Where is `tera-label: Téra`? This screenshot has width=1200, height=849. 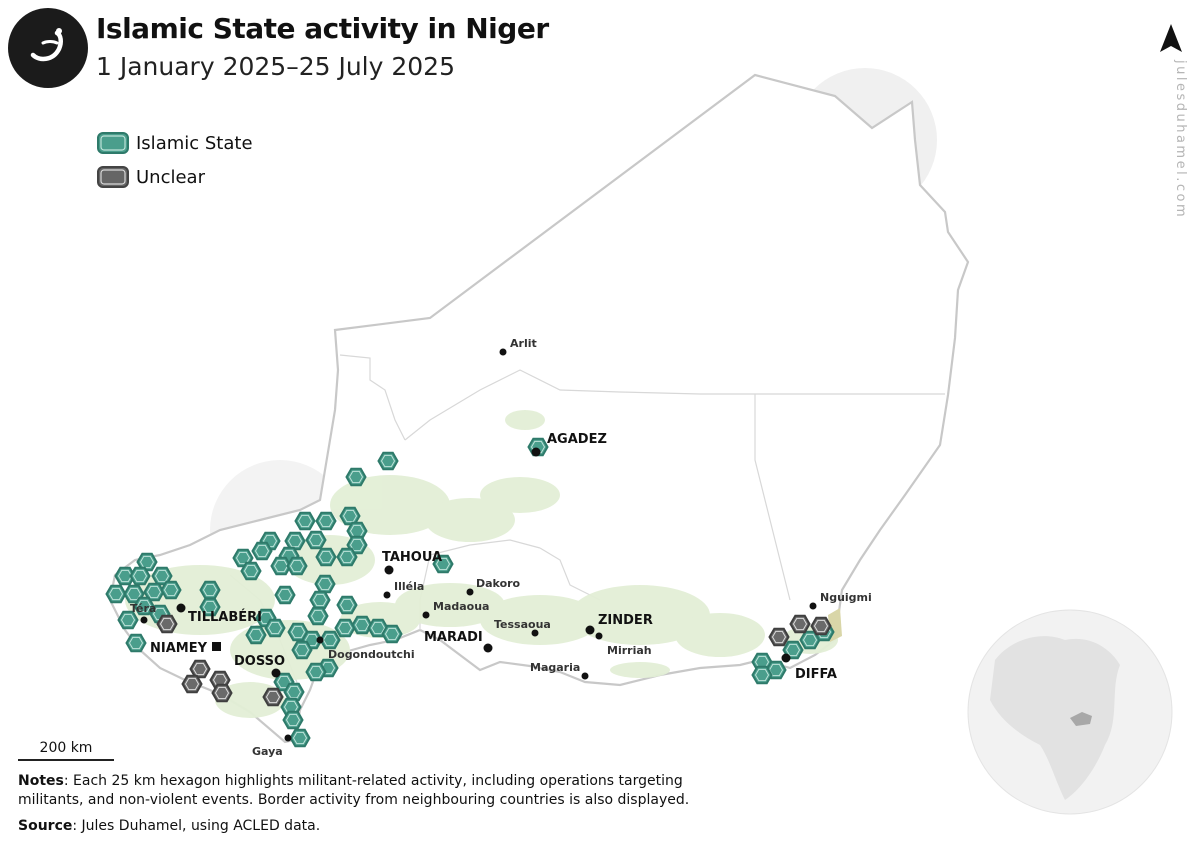
tera-label: Téra is located at coordinates (143, 608).